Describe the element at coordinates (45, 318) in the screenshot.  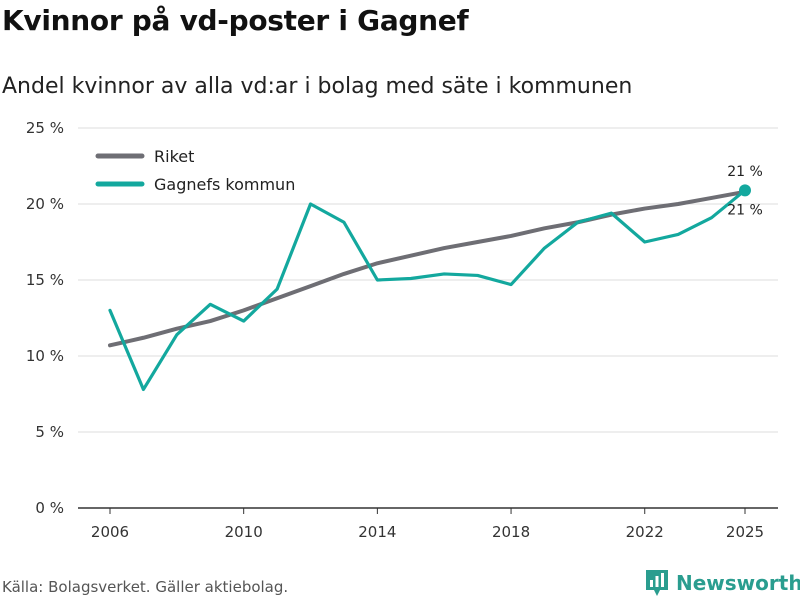
I see `y-axis-ticks: 0 % 5 % 10 % 15 % 20 % 25 %` at that location.